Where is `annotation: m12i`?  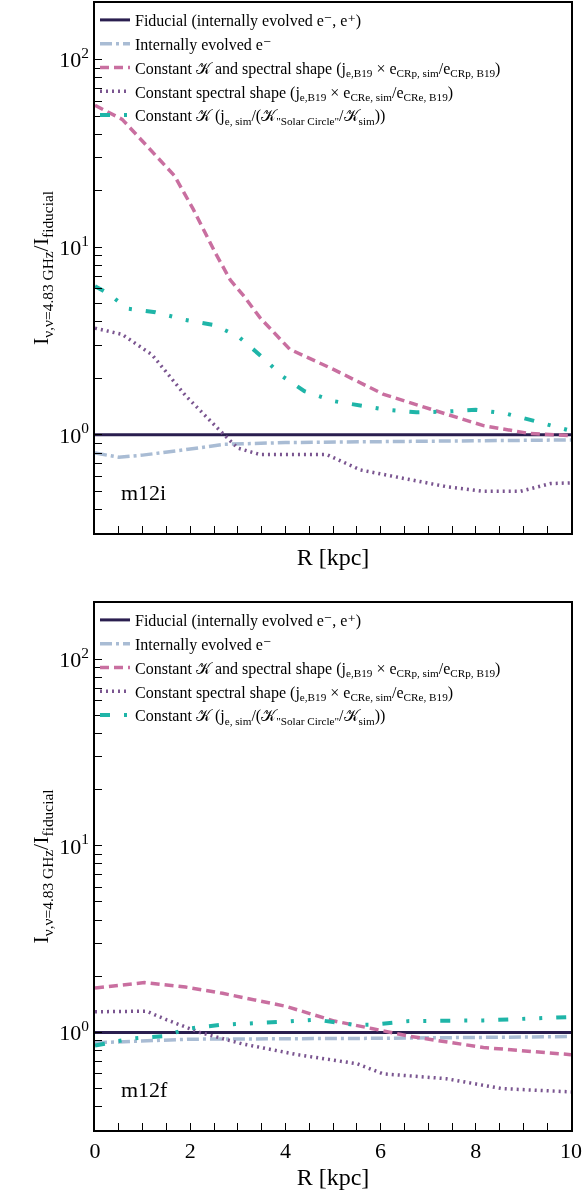
annotation: m12i is located at coordinates (144, 492).